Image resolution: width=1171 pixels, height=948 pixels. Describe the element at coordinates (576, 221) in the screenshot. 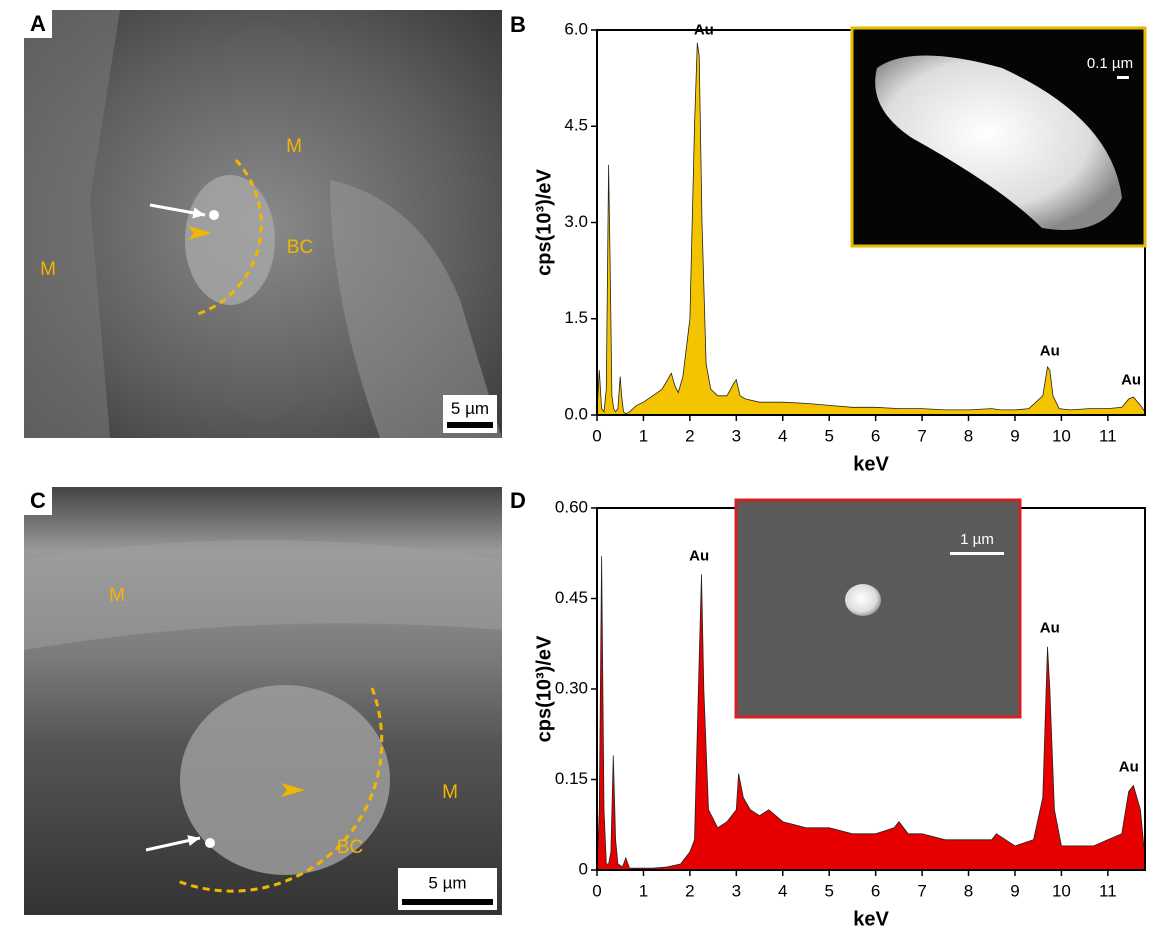

I see `y-tick-label: 3.0` at that location.